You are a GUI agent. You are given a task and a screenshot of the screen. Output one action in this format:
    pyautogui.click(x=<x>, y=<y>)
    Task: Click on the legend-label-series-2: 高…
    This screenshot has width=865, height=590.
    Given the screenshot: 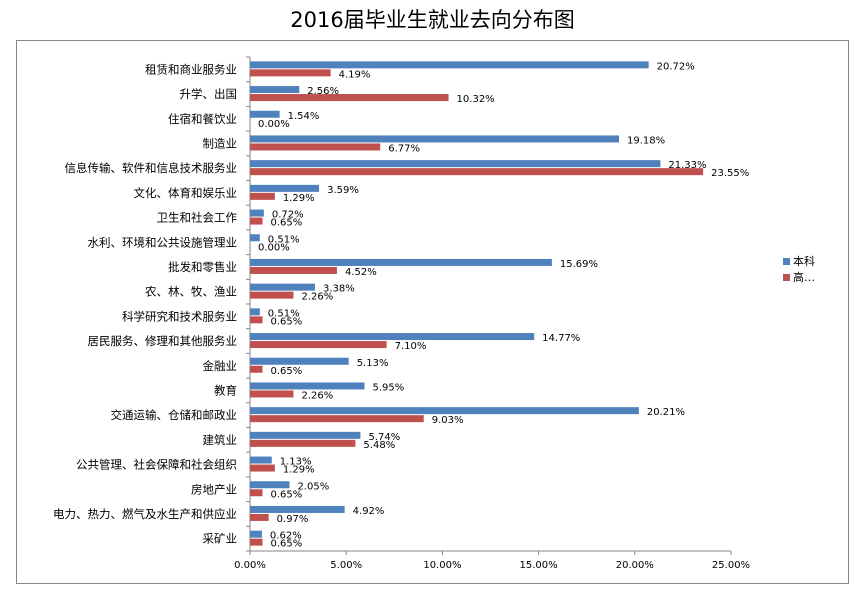 What is the action you would take?
    pyautogui.click(x=804, y=277)
    